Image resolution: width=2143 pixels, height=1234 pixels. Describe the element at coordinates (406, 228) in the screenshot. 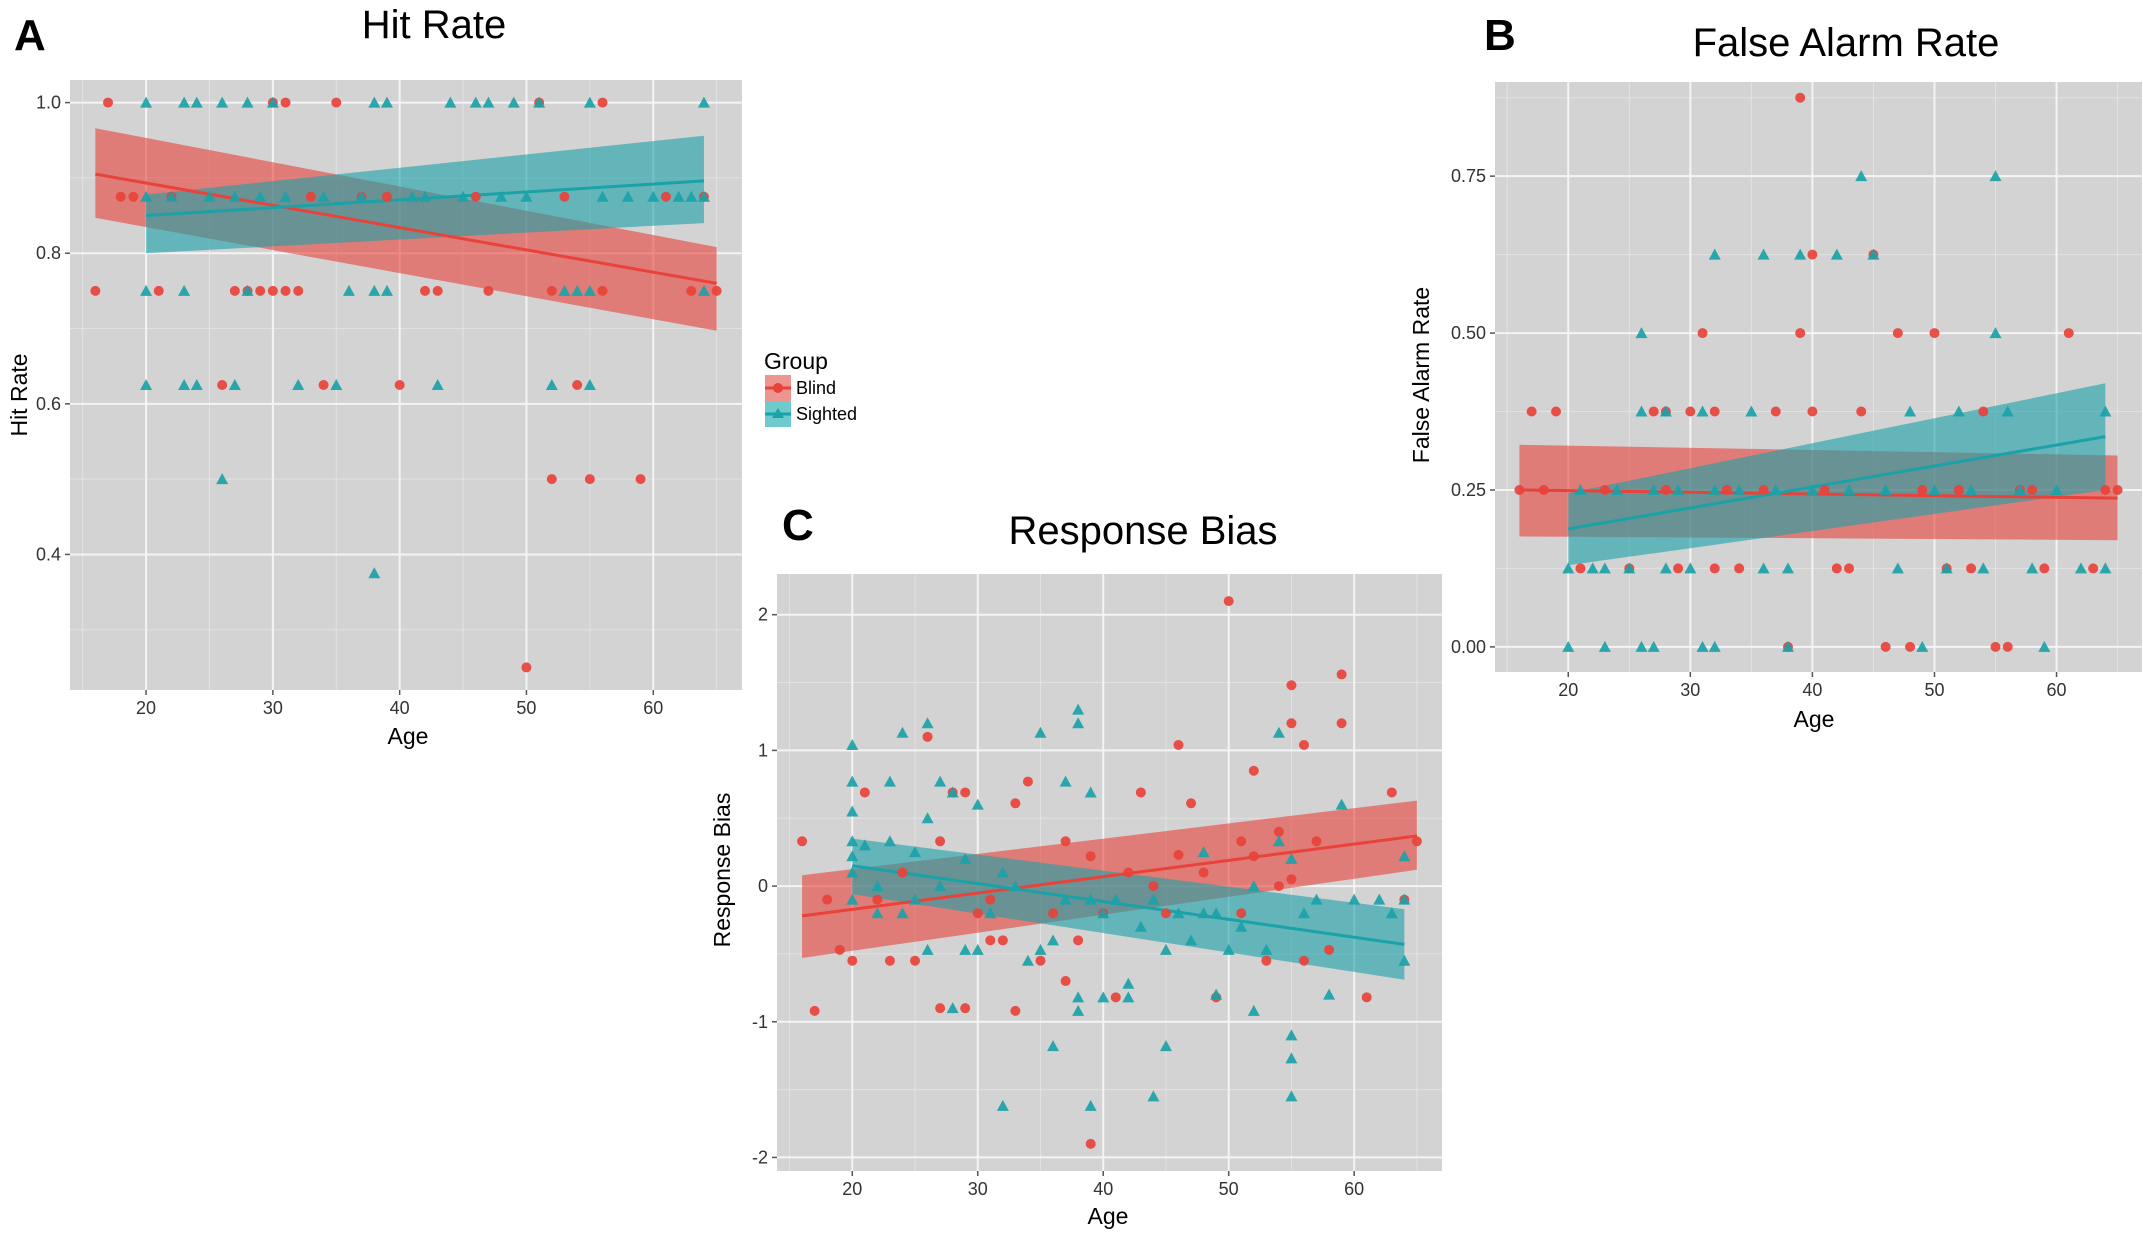

I see `fit-line-blind` at that location.